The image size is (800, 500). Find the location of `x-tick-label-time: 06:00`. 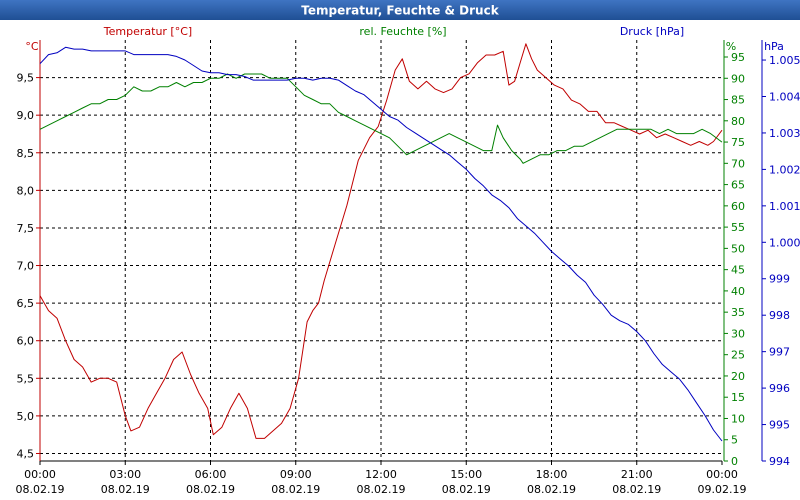

x-tick-label-time: 06:00 is located at coordinates (211, 474).